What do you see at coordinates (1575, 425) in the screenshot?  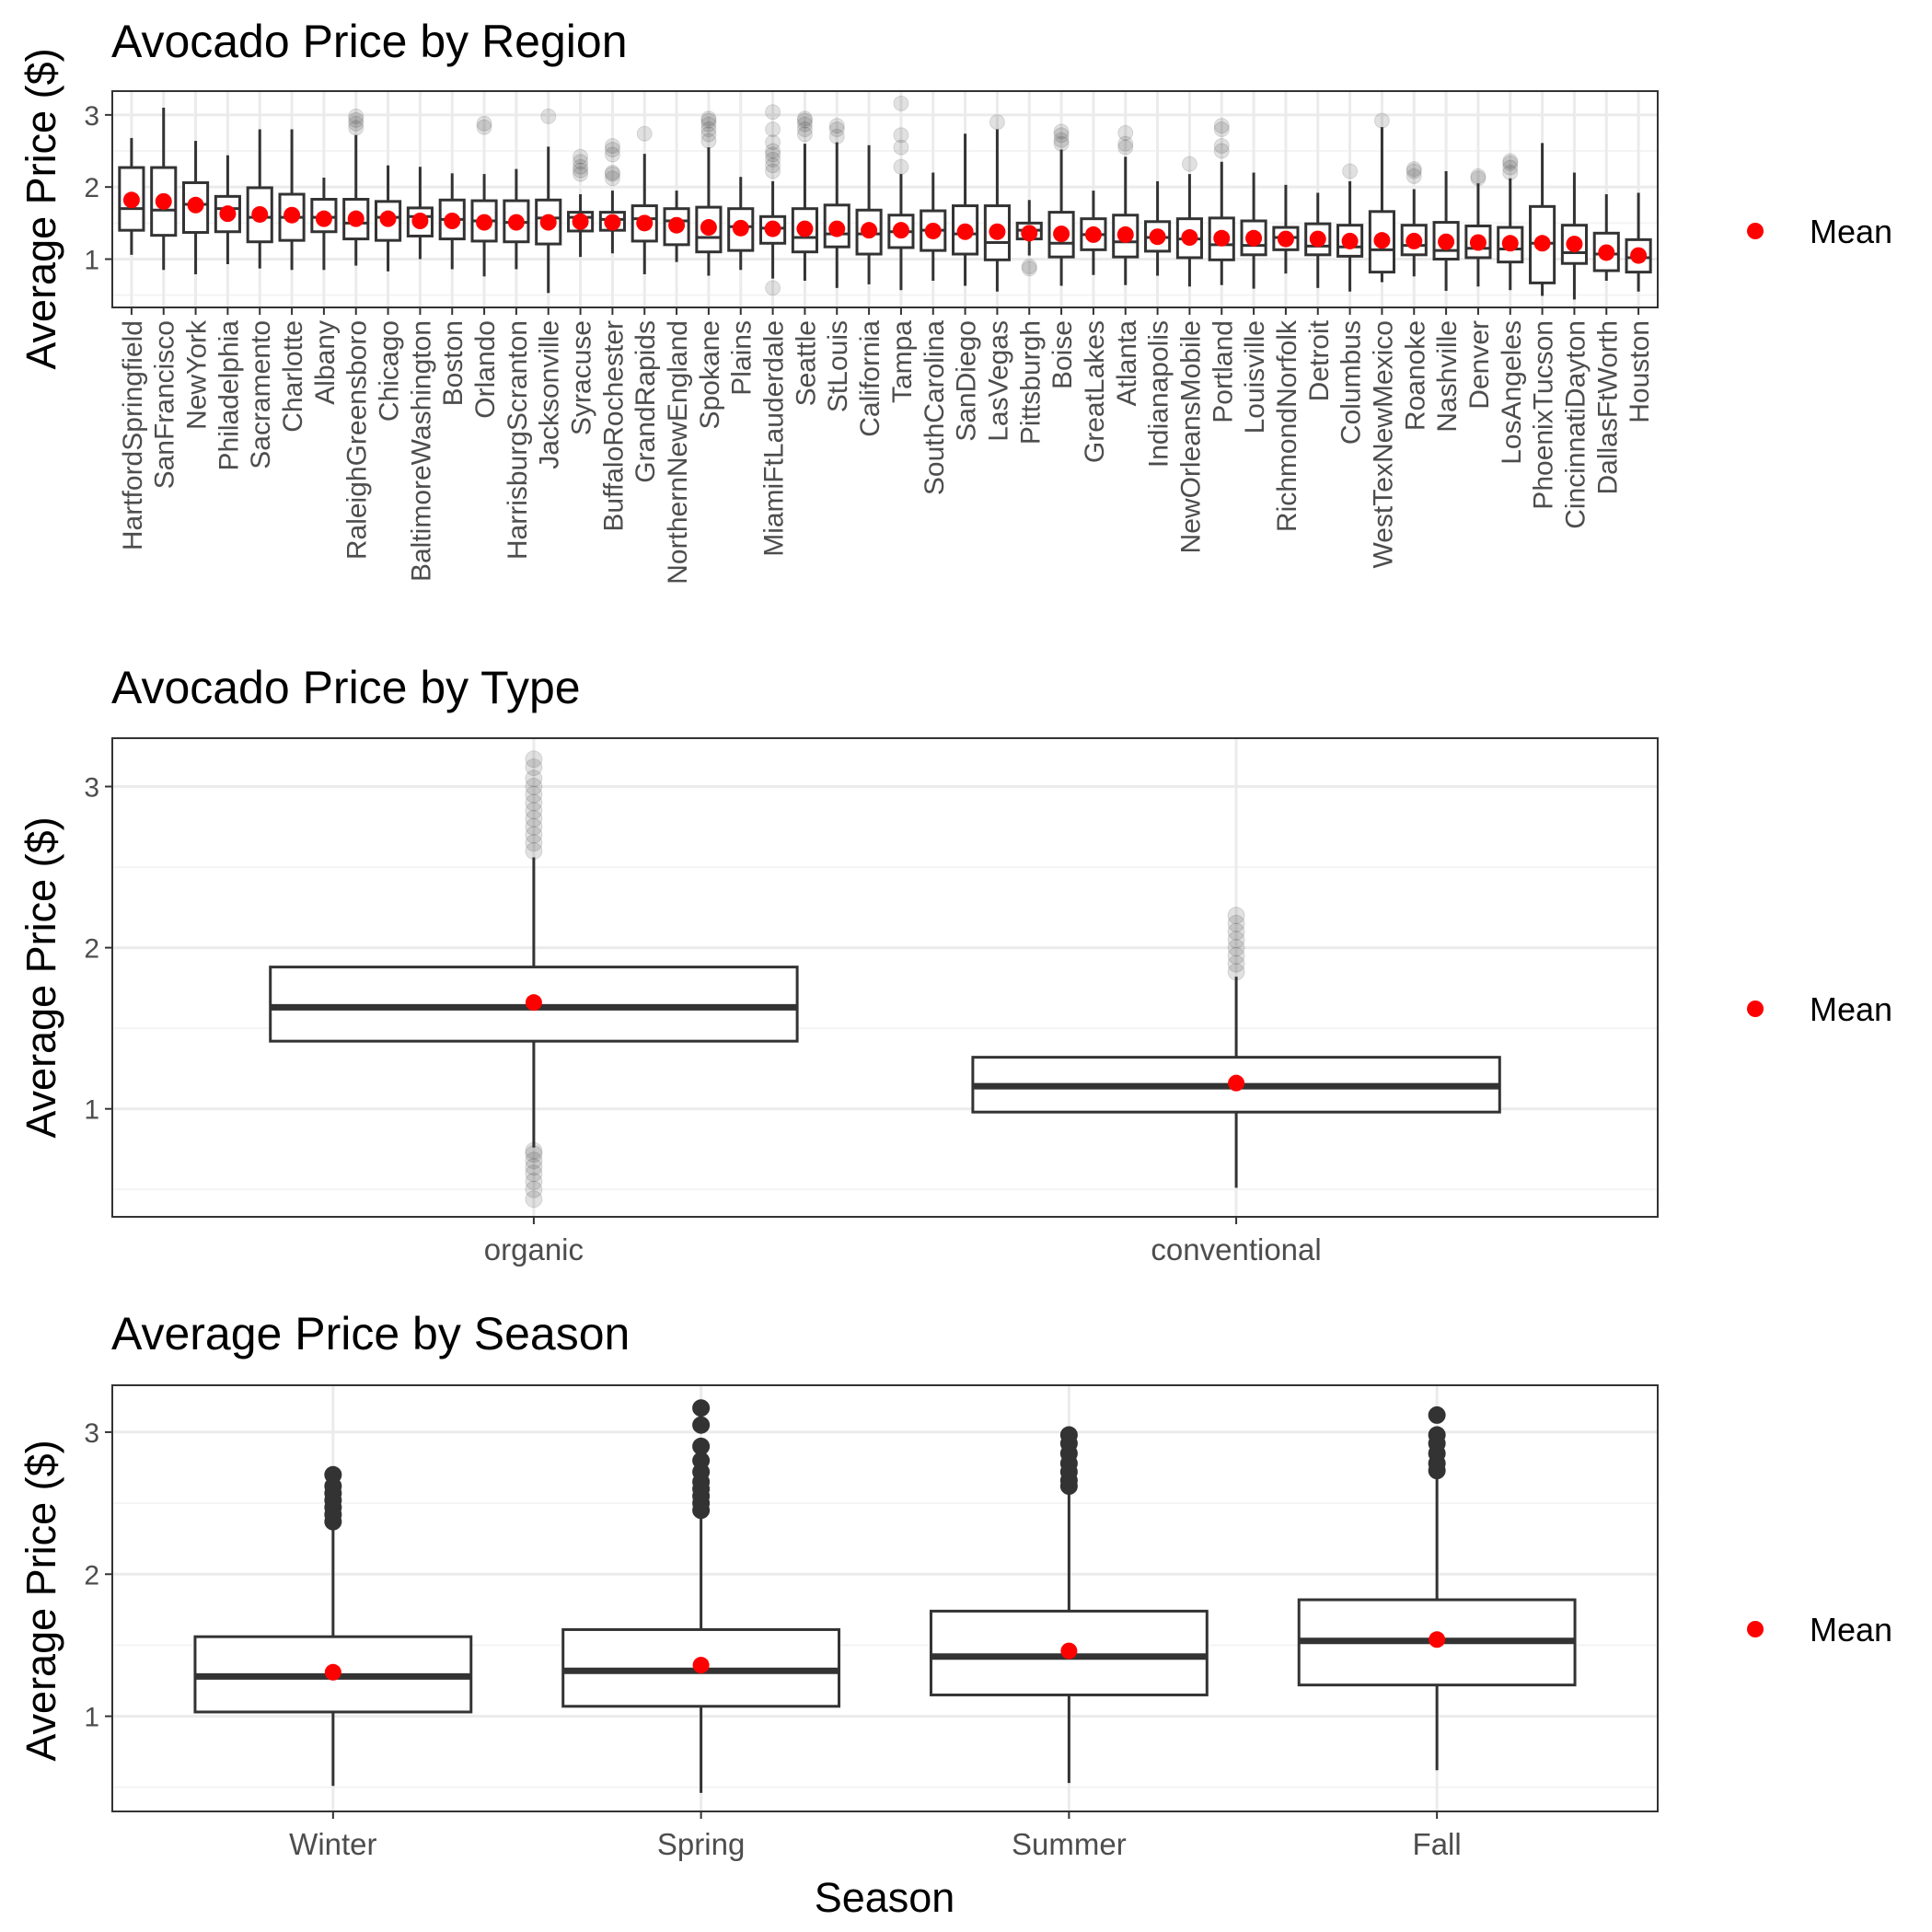 I see `x-tick-label: CincinnatiDayton` at bounding box center [1575, 425].